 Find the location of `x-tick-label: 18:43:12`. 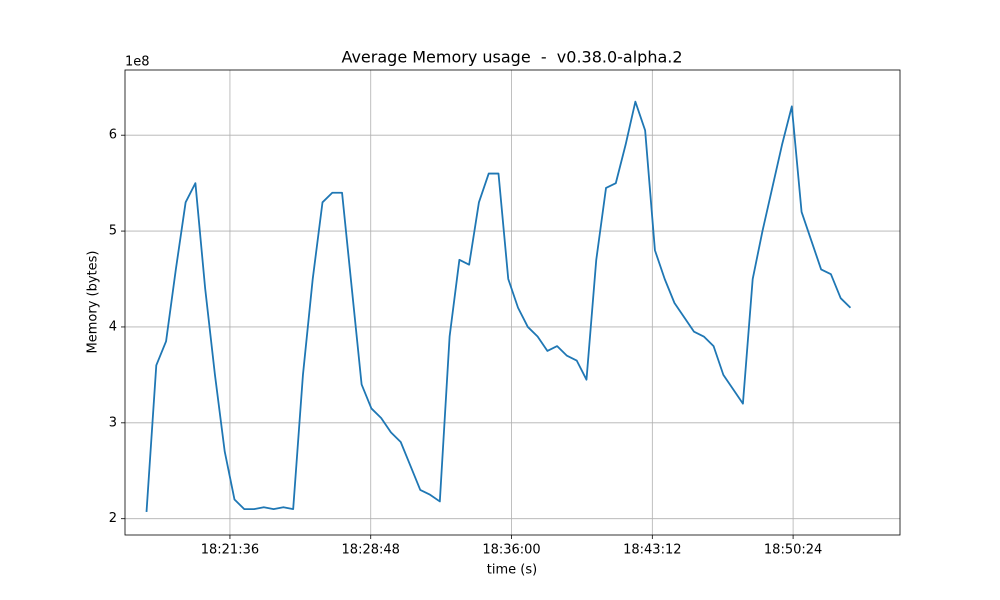

x-tick-label: 18:43:12 is located at coordinates (652, 550).